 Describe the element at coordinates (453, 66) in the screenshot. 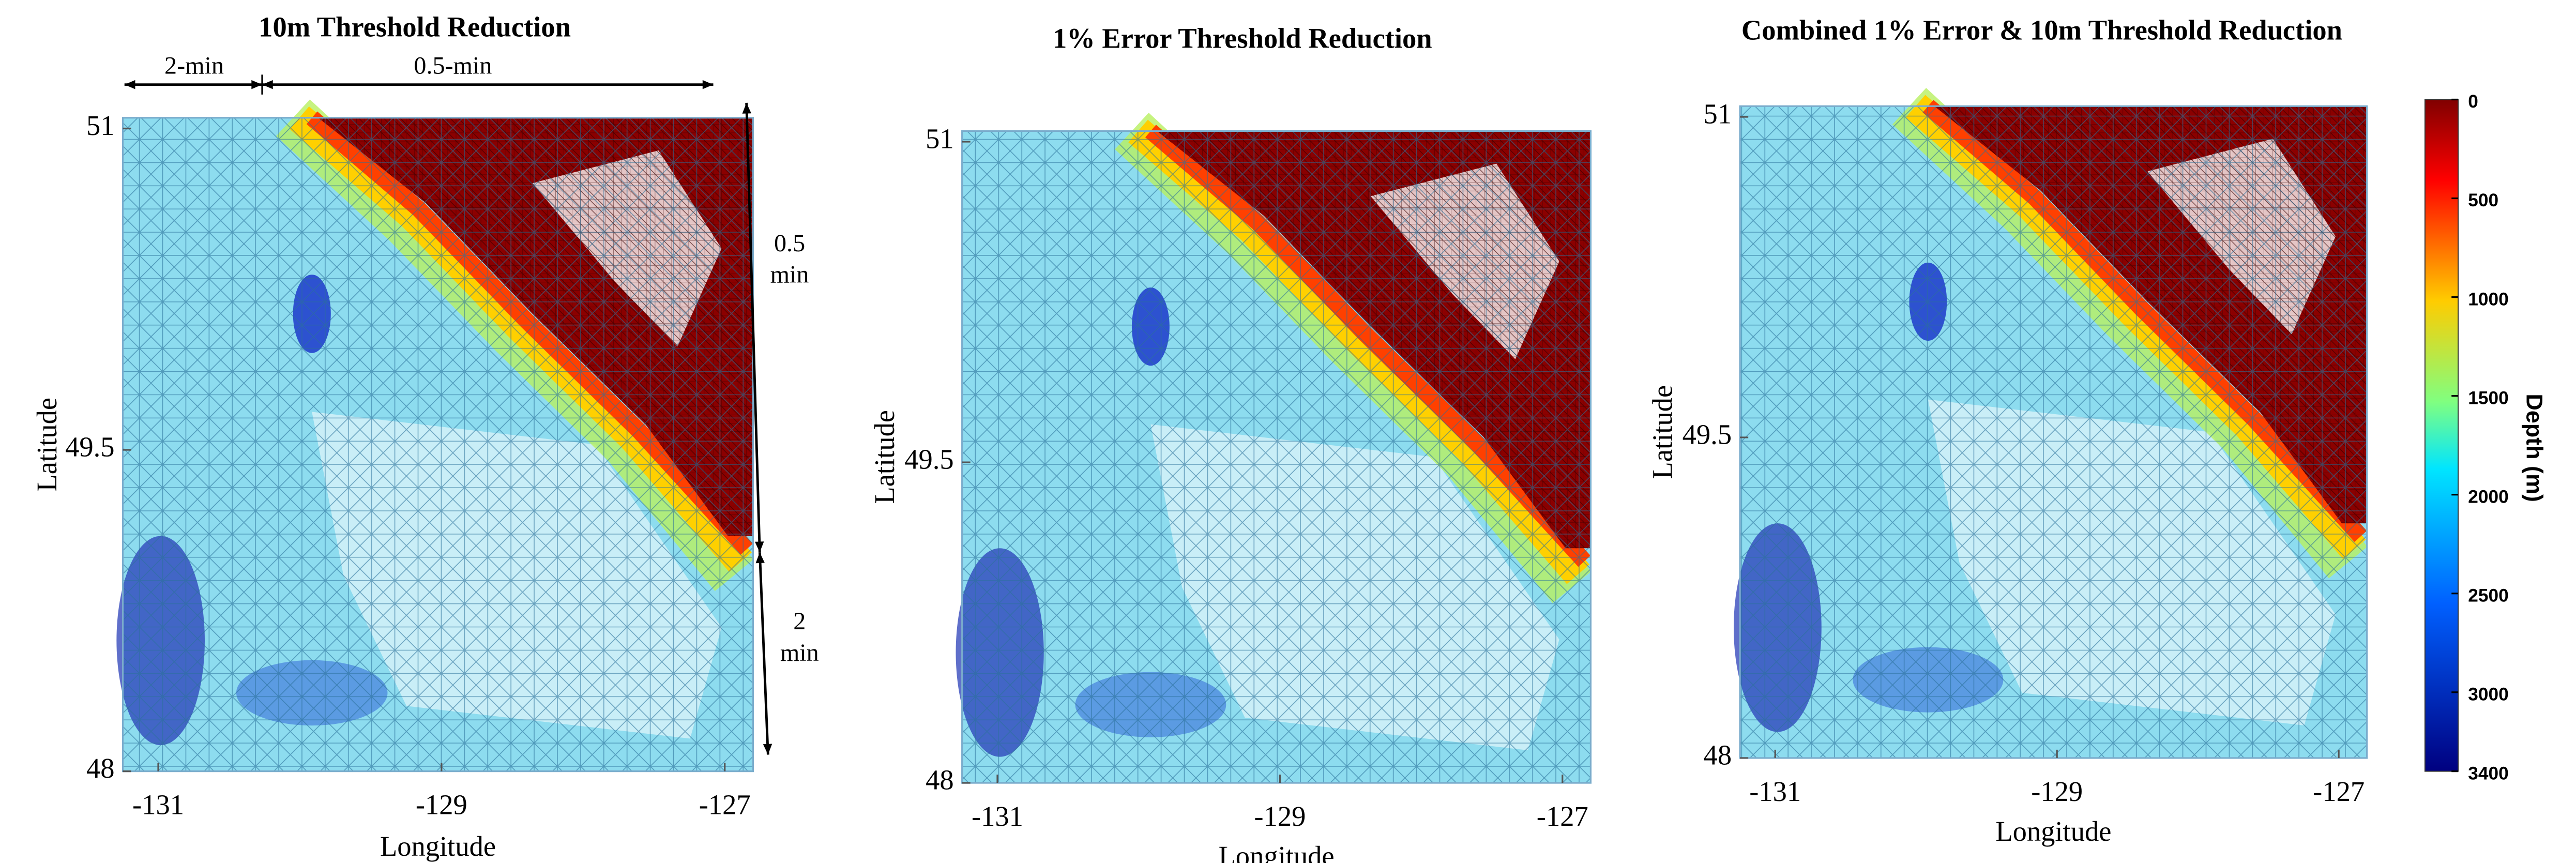

I see `annotation: 0.5-min` at that location.